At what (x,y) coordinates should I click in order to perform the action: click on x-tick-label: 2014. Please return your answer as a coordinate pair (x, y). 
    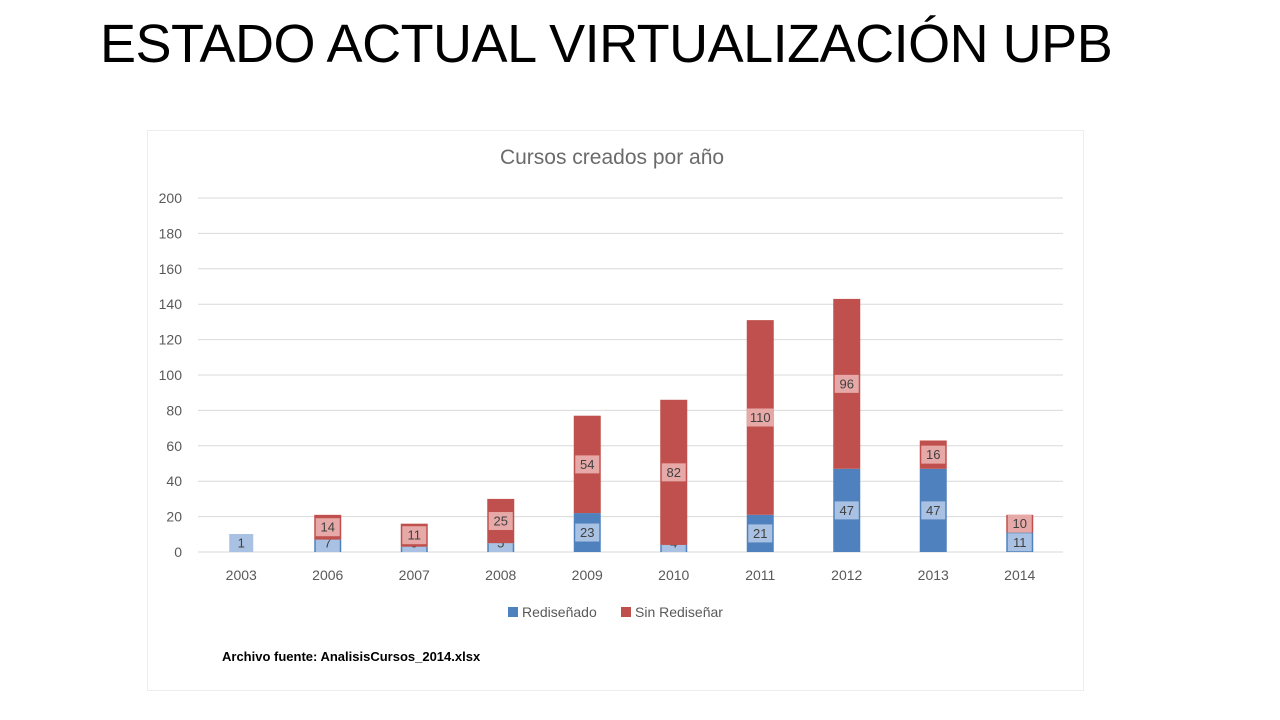
    Looking at the image, I should click on (1019, 575).